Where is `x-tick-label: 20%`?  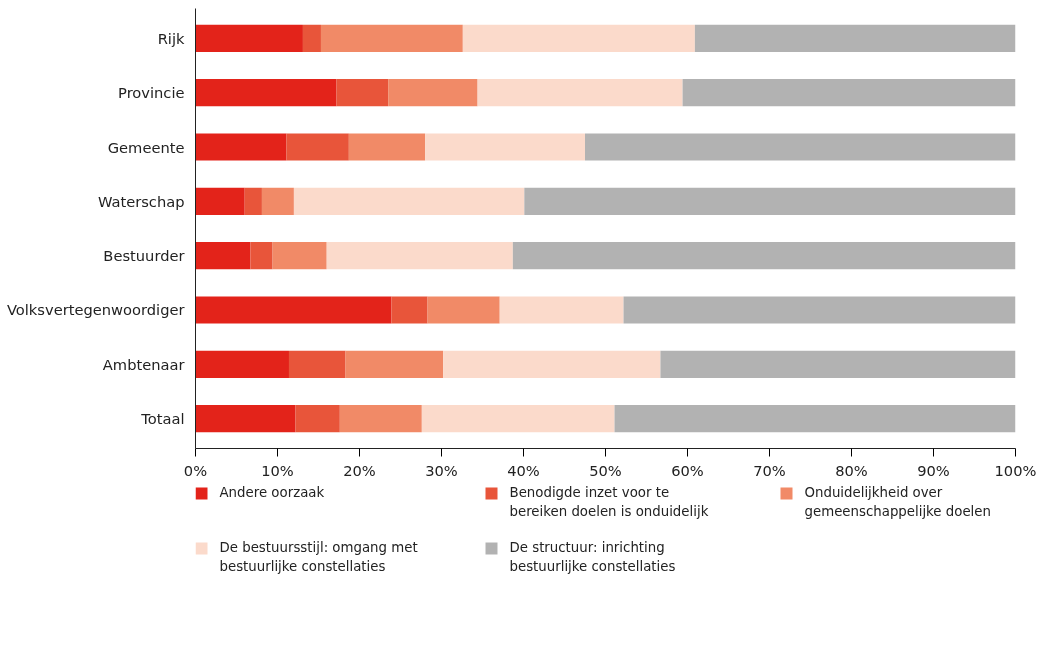 x-tick-label: 20% is located at coordinates (359, 470).